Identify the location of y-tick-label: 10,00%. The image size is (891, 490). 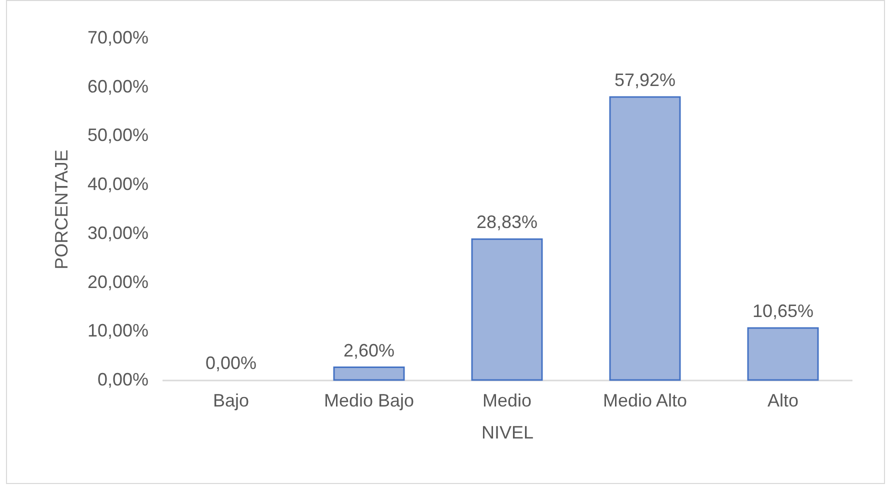
(117, 330).